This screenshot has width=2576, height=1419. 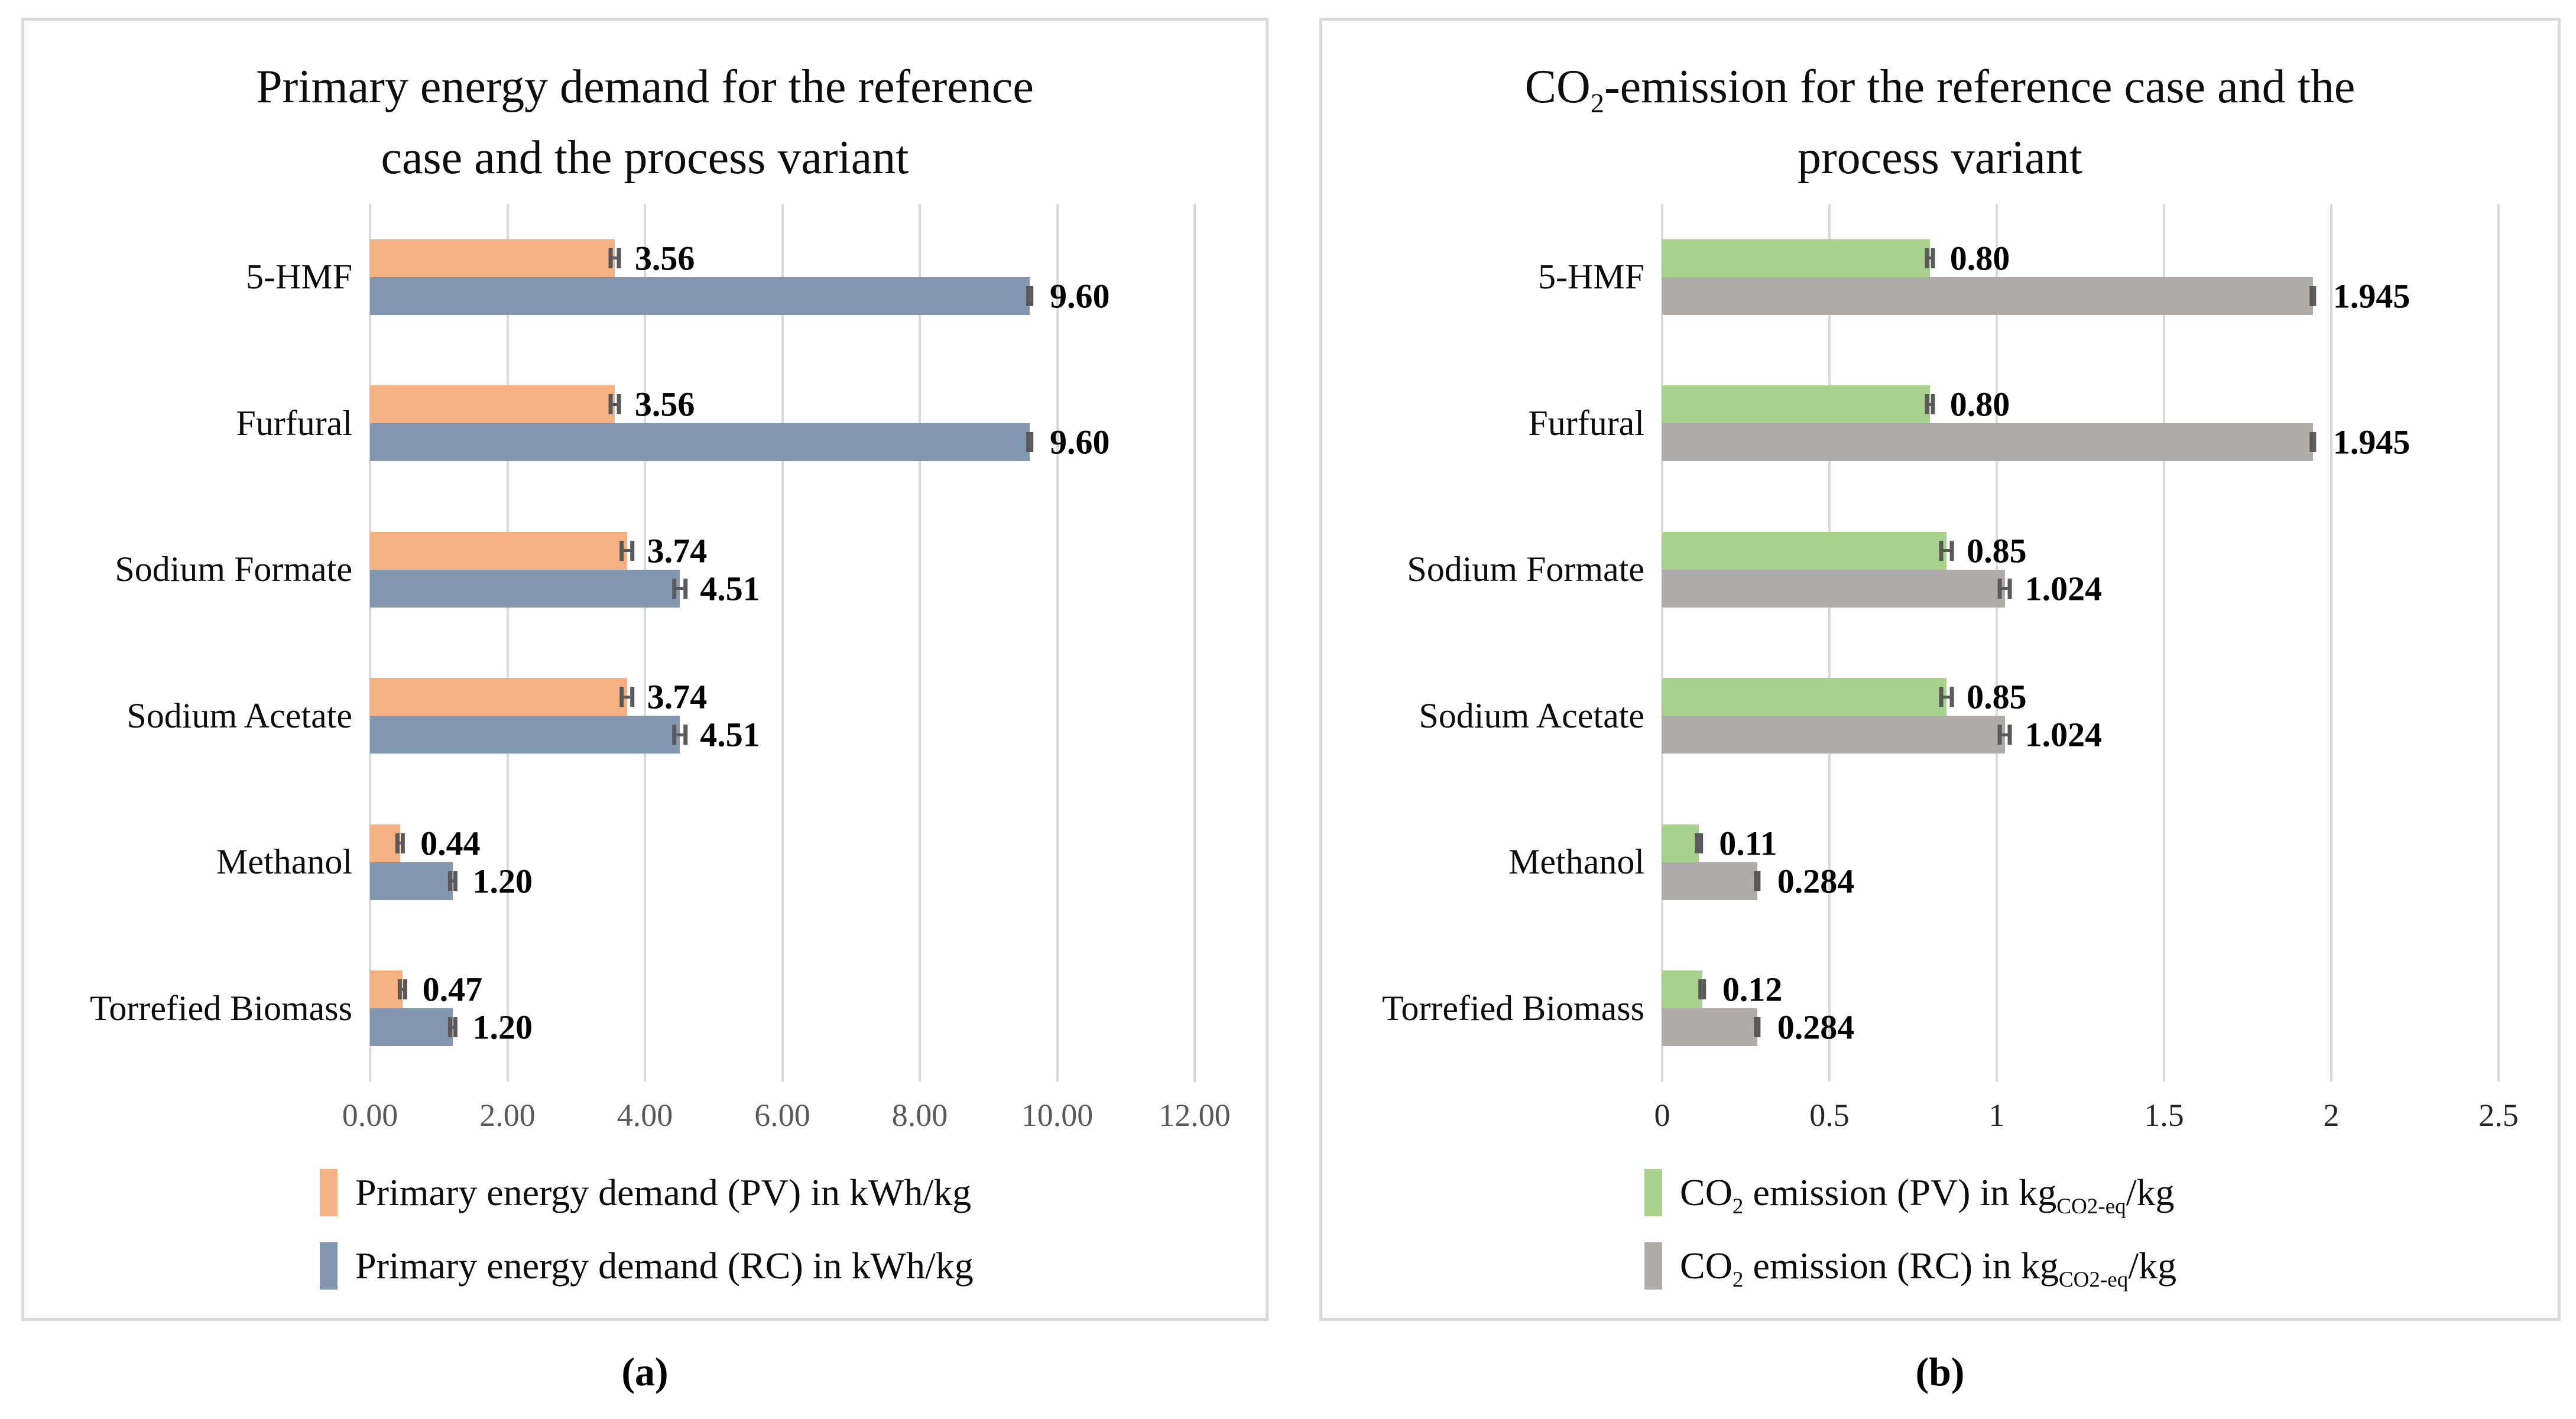 What do you see at coordinates (2064, 734) in the screenshot?
I see `value-label: 1.024` at bounding box center [2064, 734].